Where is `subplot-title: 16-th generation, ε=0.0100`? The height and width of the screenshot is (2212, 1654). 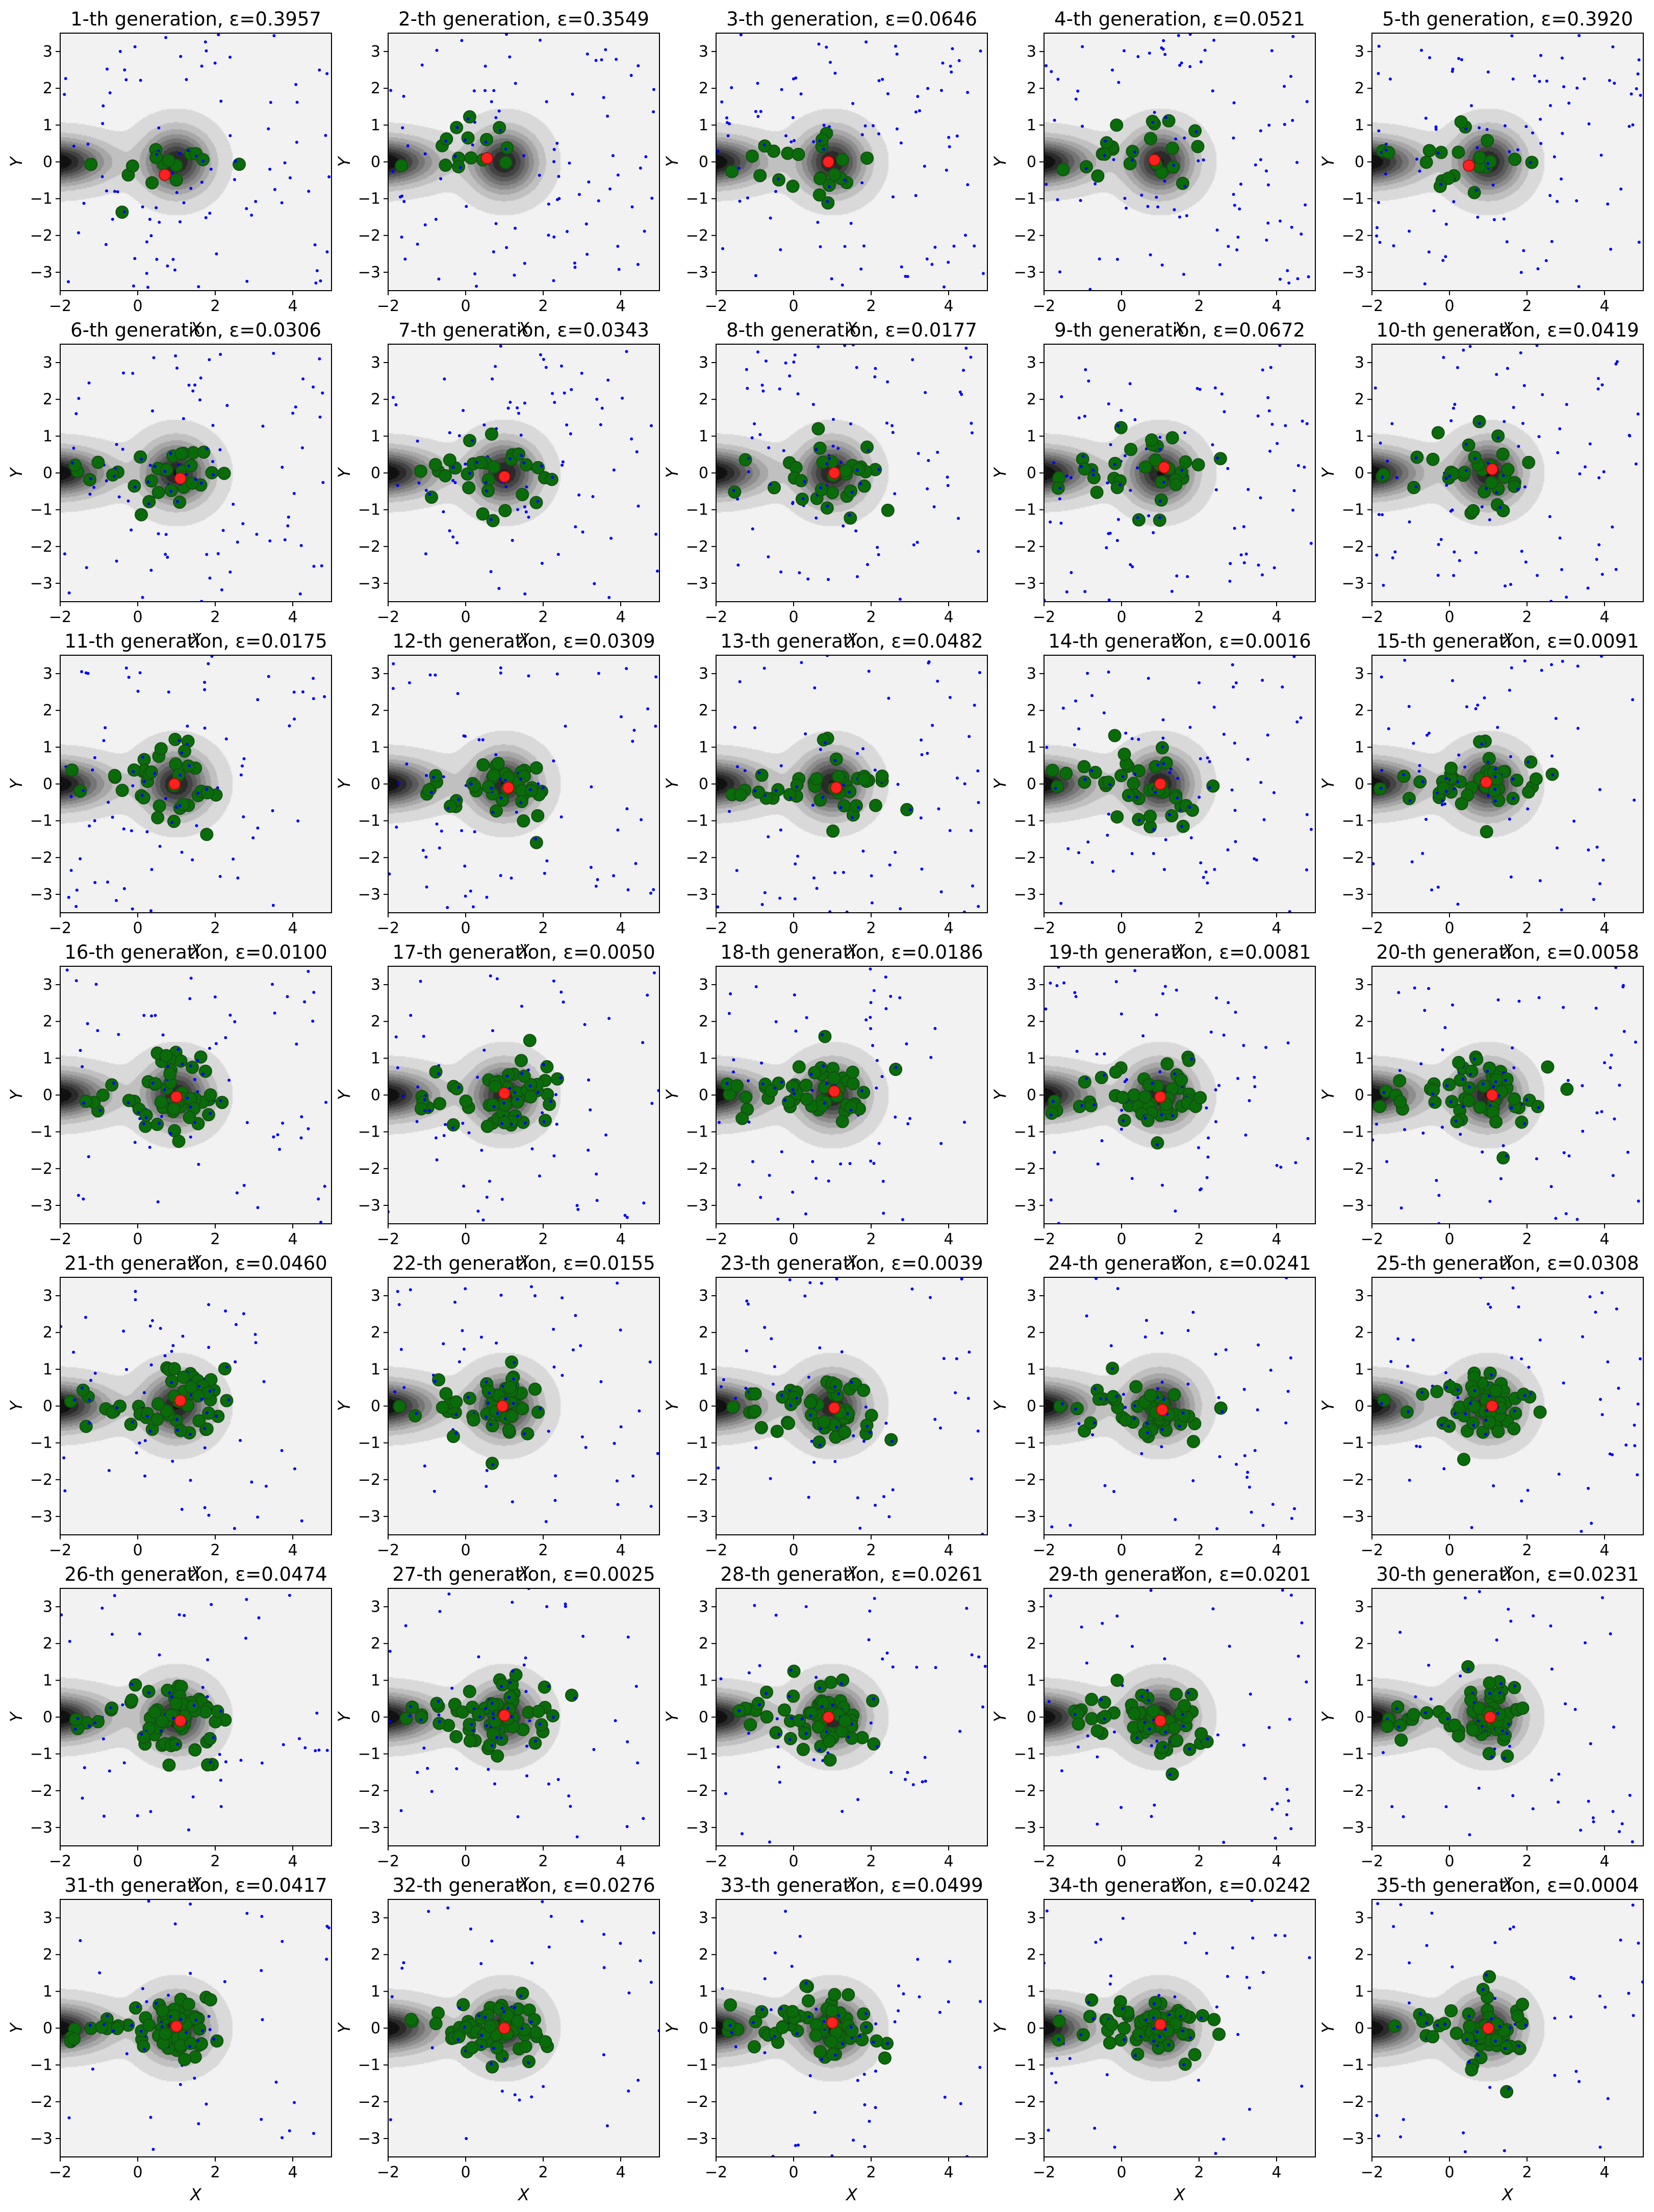
subplot-title: 16-th generation, ε=0.0100 is located at coordinates (195, 952).